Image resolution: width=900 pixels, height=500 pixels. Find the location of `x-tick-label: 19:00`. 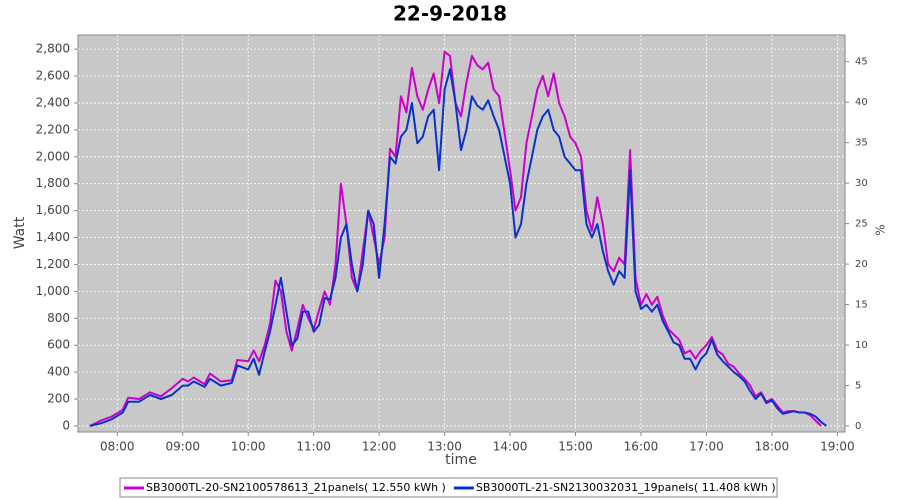

x-tick-label: 19:00 is located at coordinates (837, 447).